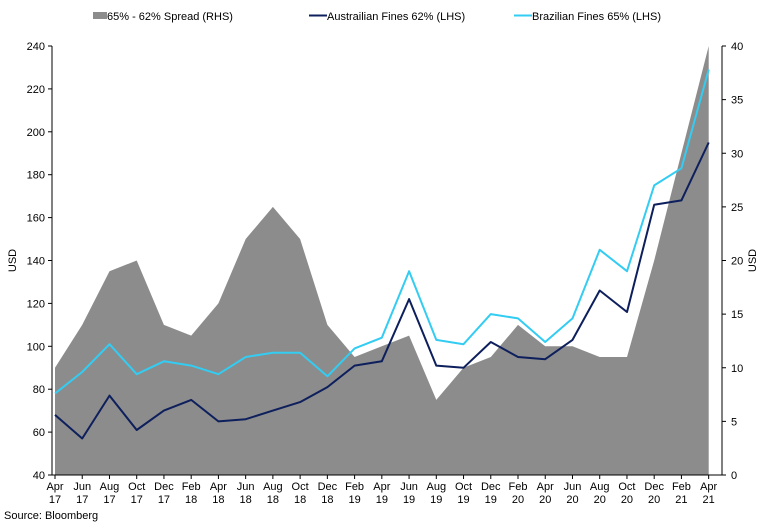 This screenshot has height=531, width=770. Describe the element at coordinates (737, 369) in the screenshot. I see `y-tick-label-right: 10` at that location.